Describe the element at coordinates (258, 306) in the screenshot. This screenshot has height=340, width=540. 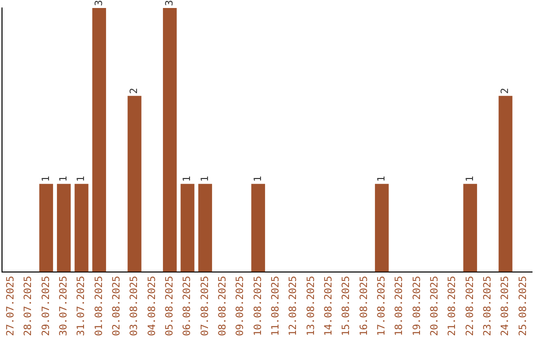
I see `x-tick-label: 10.08.2025` at that location.